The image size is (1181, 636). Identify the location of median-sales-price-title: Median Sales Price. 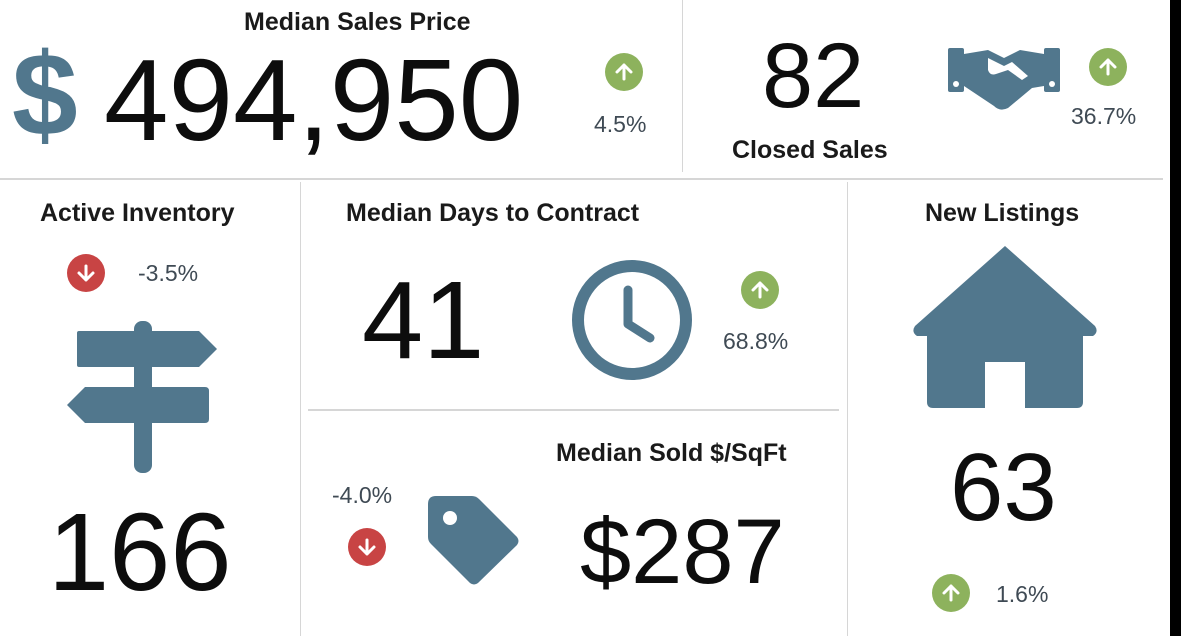
(357, 22).